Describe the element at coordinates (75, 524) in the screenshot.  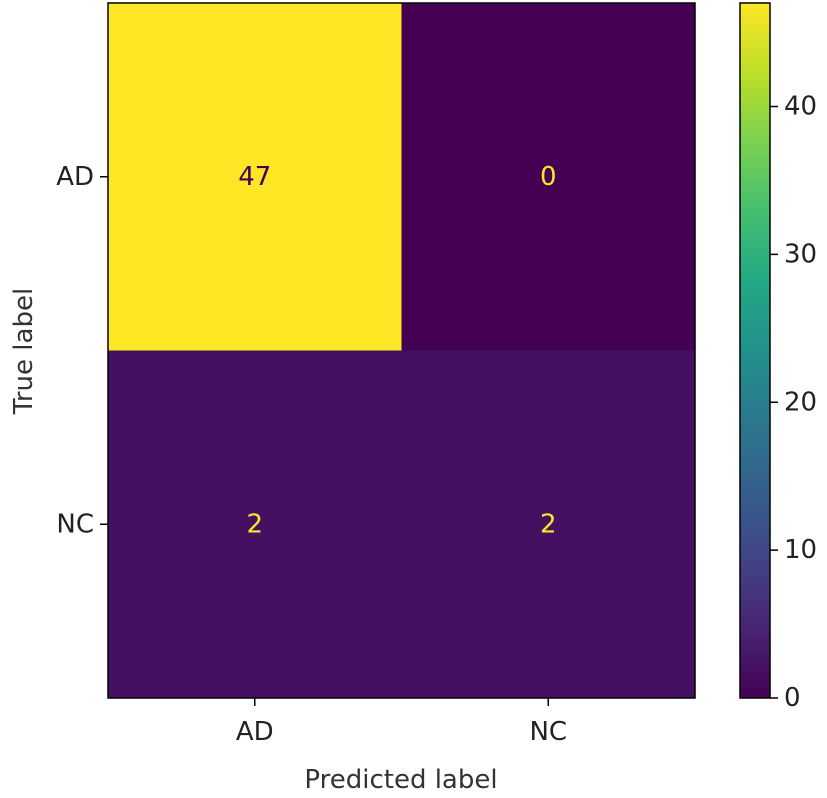
I see `y-tick-label: NC` at that location.